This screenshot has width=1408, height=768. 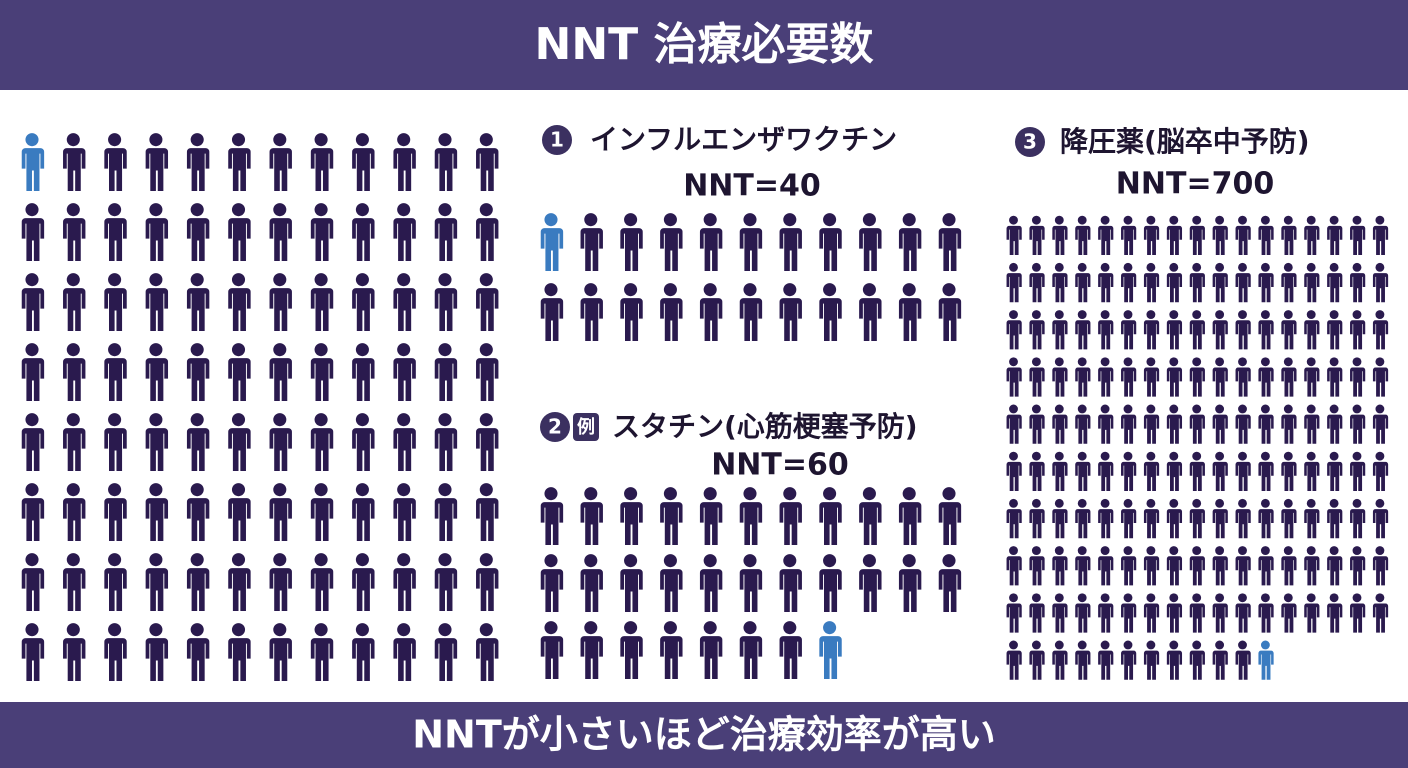 I want to click on person-icon-highlight, so click(x=33, y=162).